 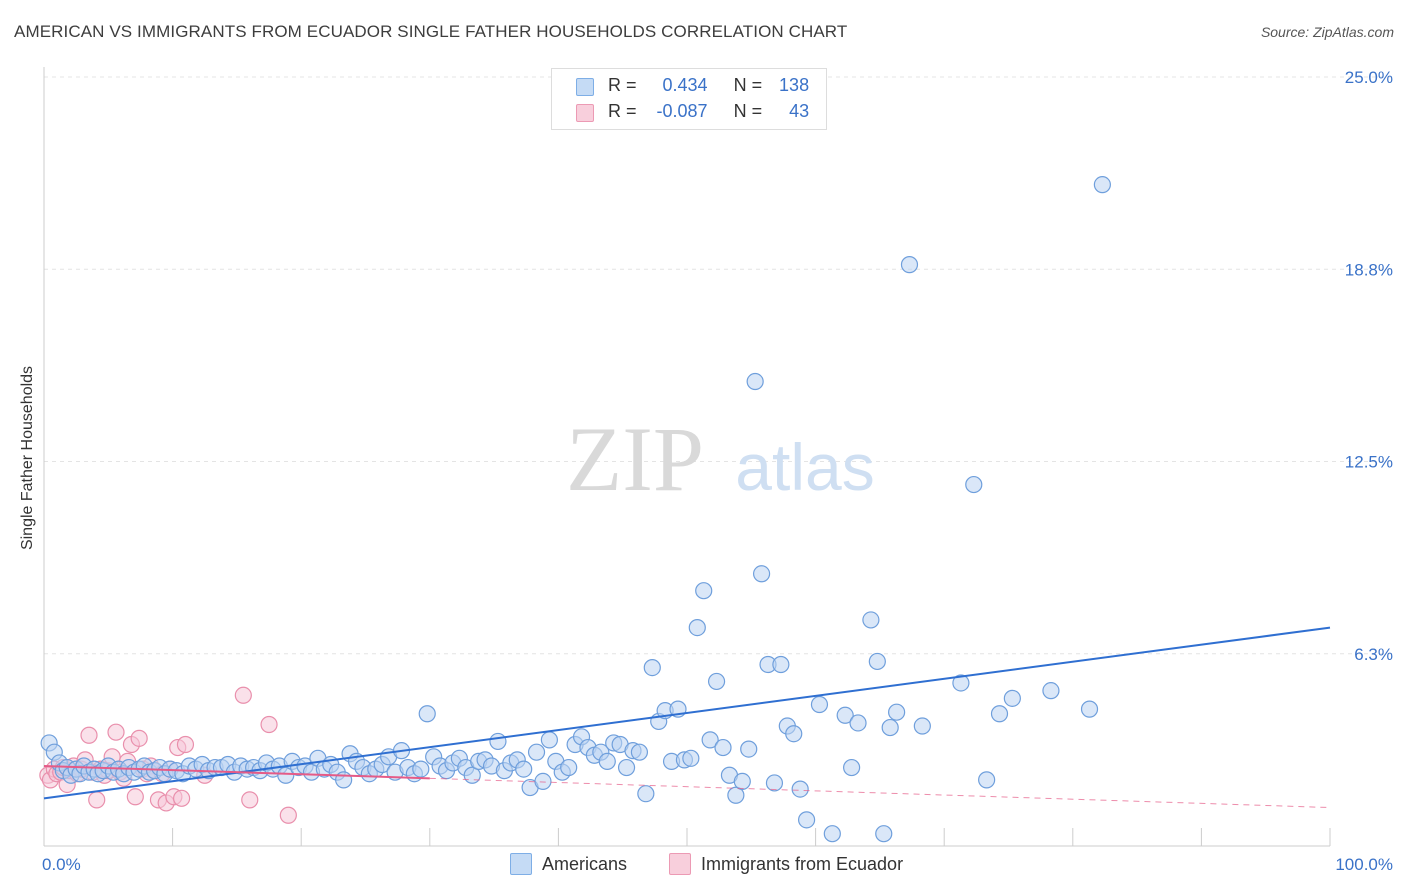 I want to click on ecuador-trend-extension, so click(x=880, y=793).